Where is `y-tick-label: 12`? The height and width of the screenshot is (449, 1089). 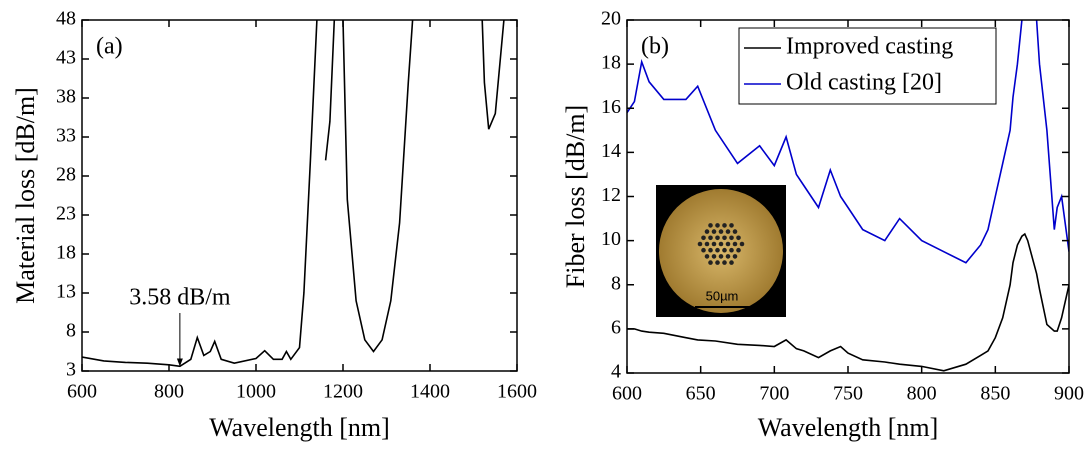
y-tick-label: 12 is located at coordinates (611, 195).